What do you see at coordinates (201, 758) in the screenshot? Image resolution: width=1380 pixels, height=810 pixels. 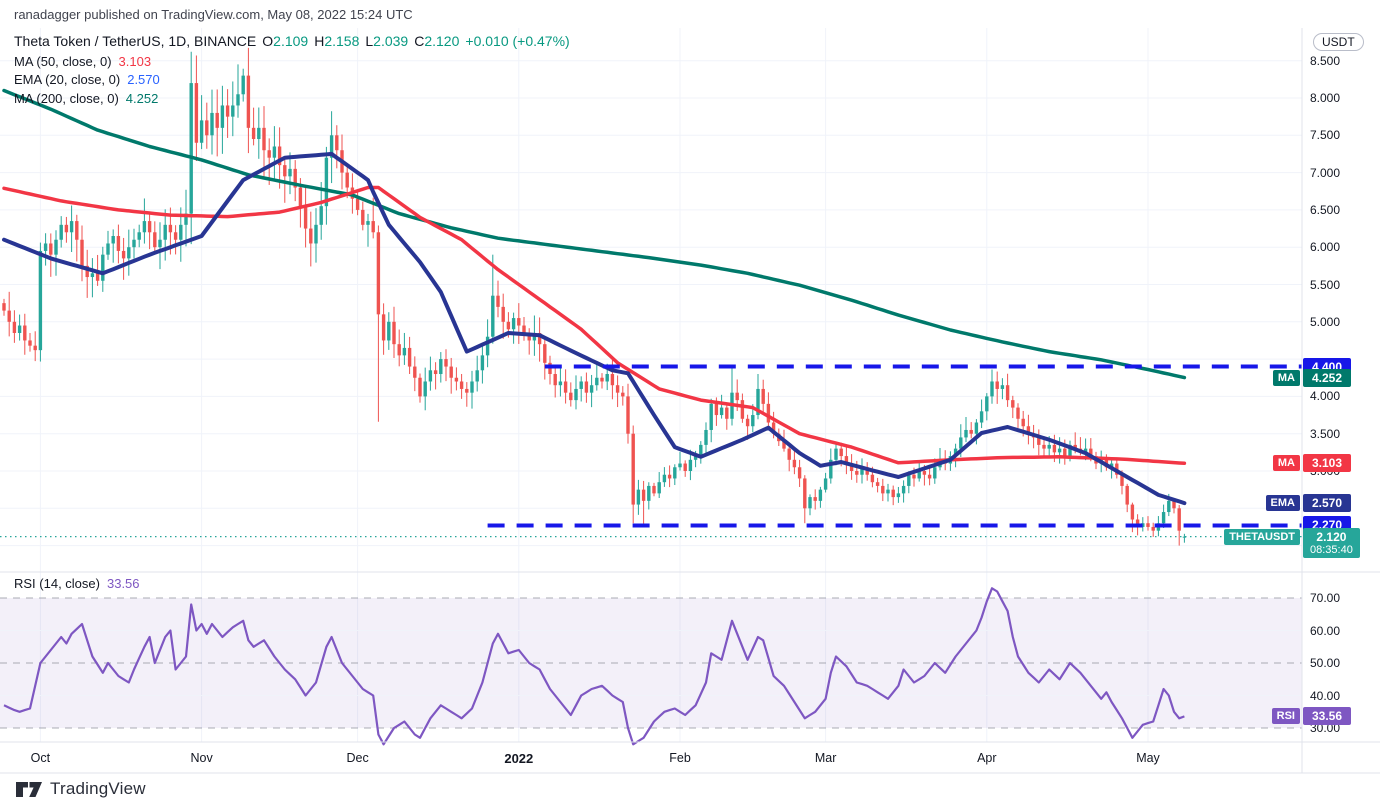 I see `time-axis-label: Nov` at bounding box center [201, 758].